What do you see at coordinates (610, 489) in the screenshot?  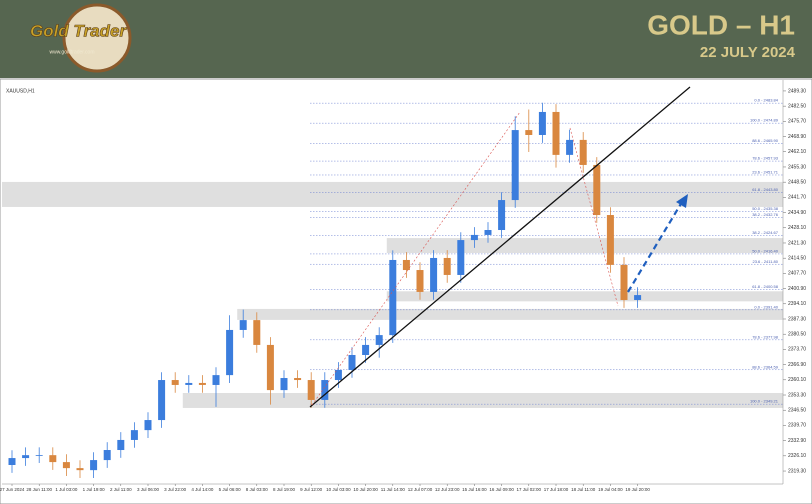 I see `x-tick-label: 19 Jul 04:00` at bounding box center [610, 489].